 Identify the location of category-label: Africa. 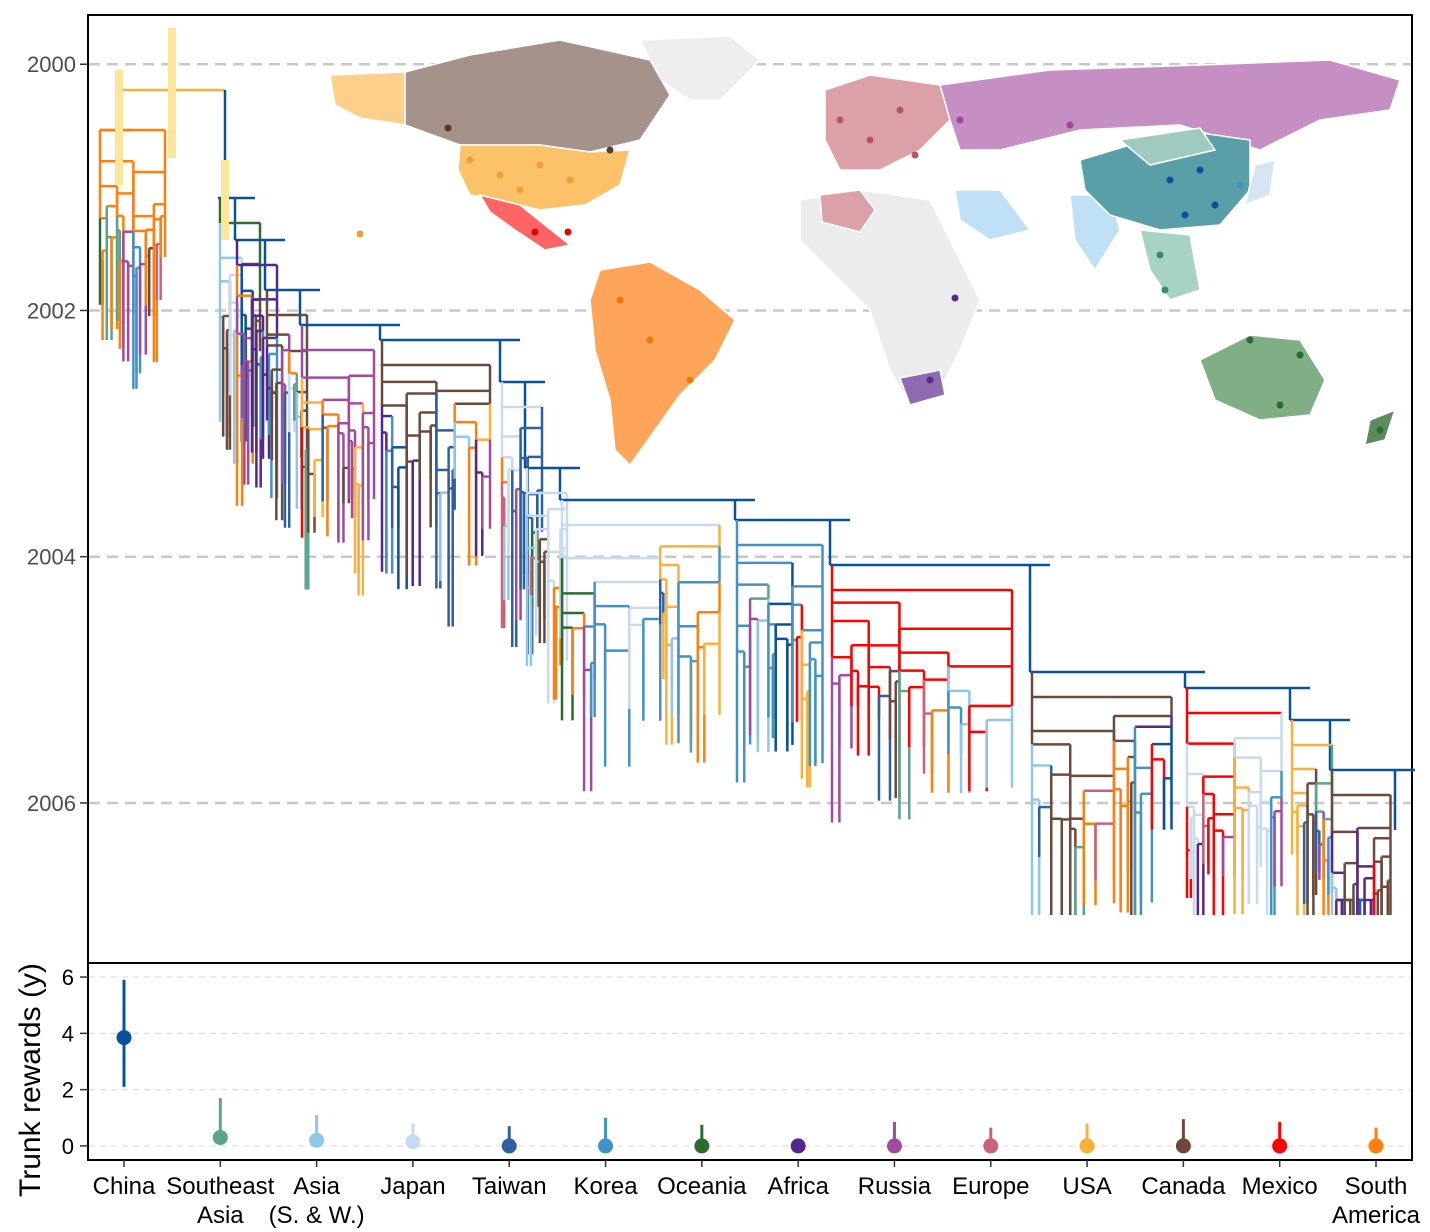
(798, 1186).